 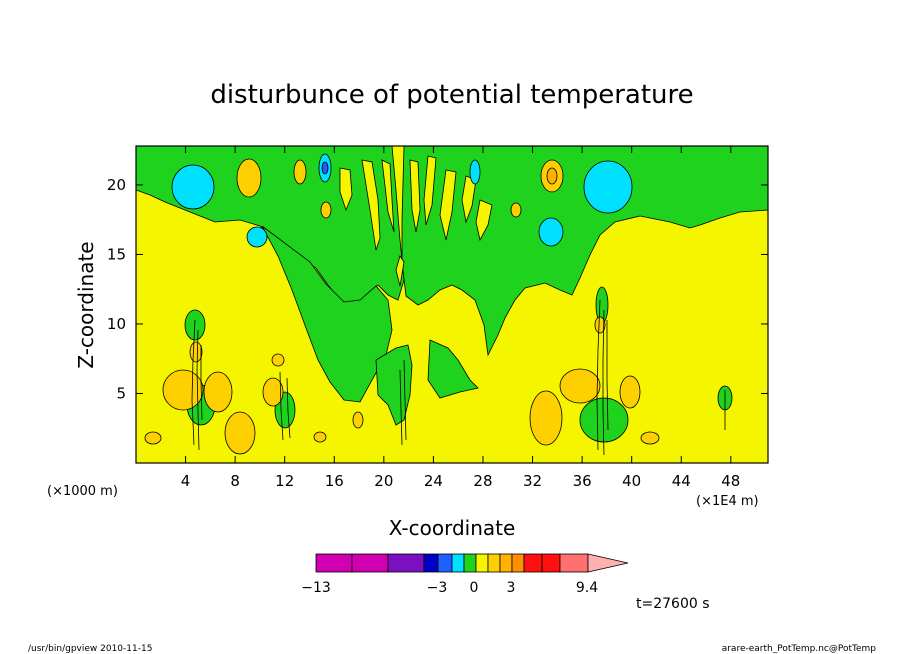 What do you see at coordinates (799, 649) in the screenshot?
I see `footer-right: arare-earth_PotTemp.nc@PotTemp` at bounding box center [799, 649].